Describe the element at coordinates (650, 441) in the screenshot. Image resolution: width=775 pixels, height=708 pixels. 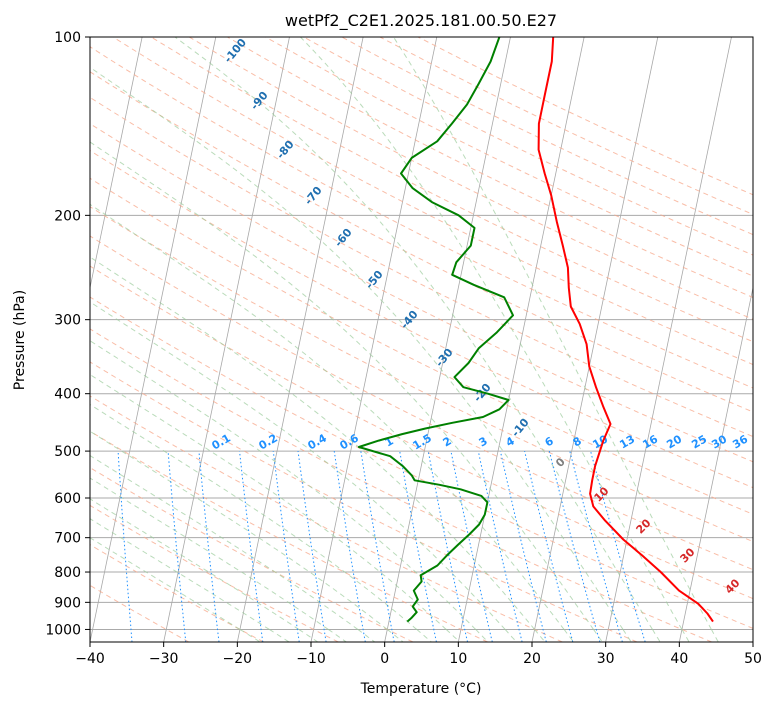
I see `mixing-ratio-label: 16` at that location.